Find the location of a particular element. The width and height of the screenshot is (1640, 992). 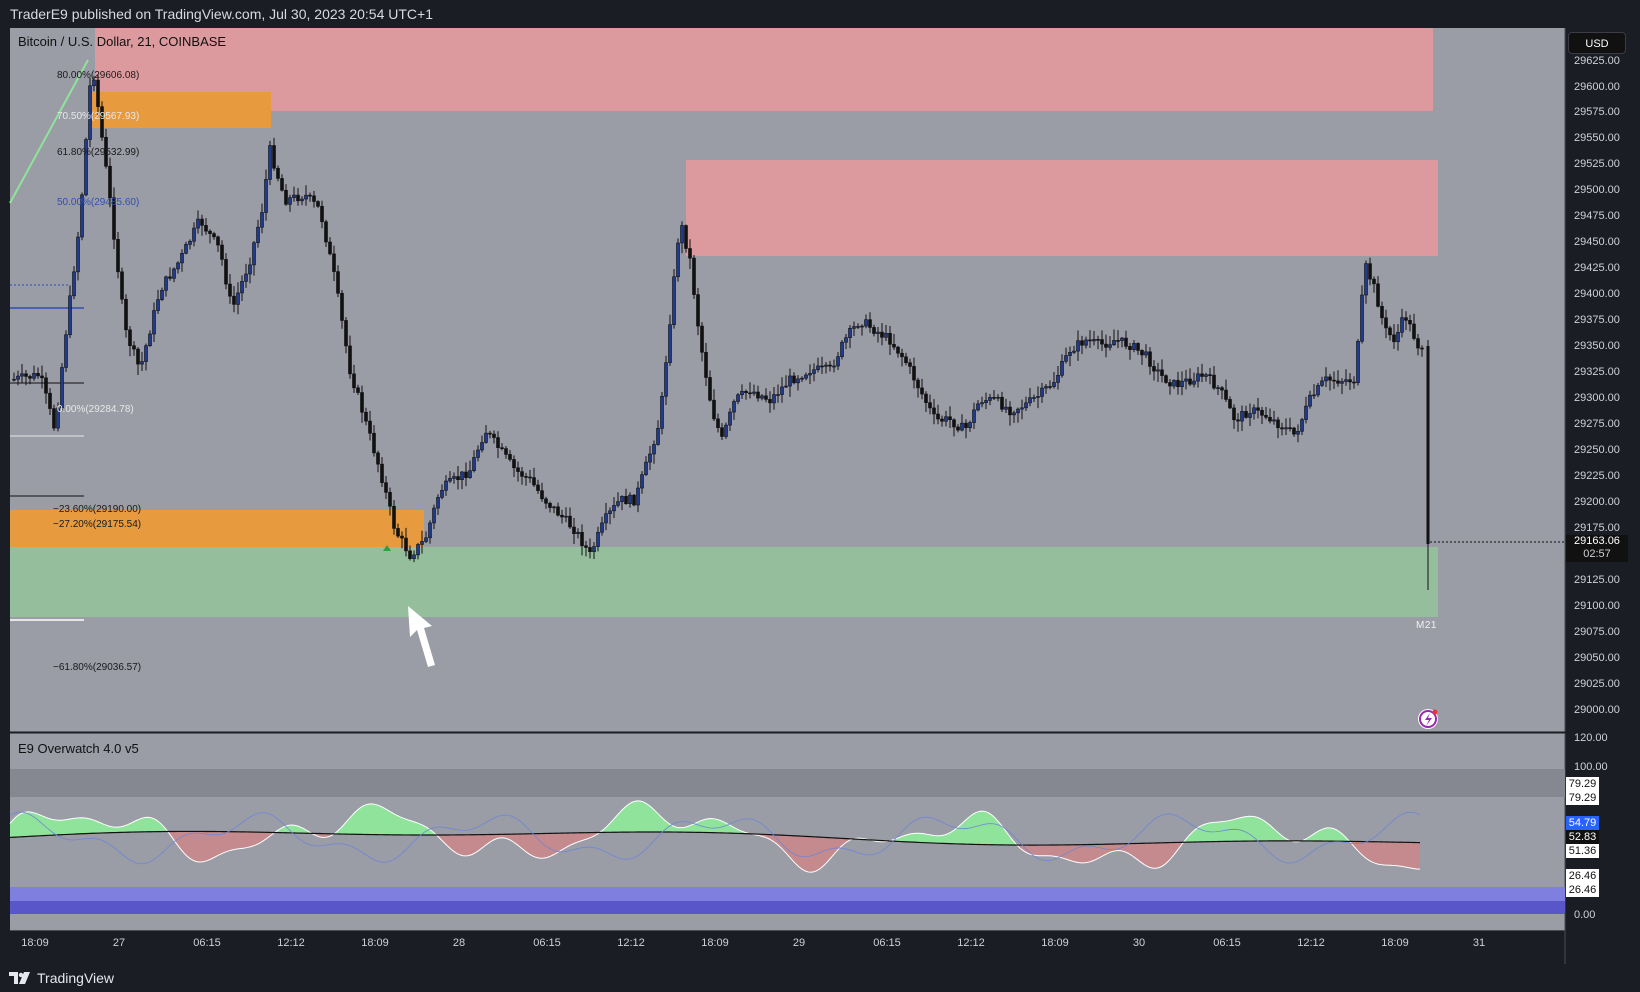

tradingview-logo: TradingView is located at coordinates (61, 978).